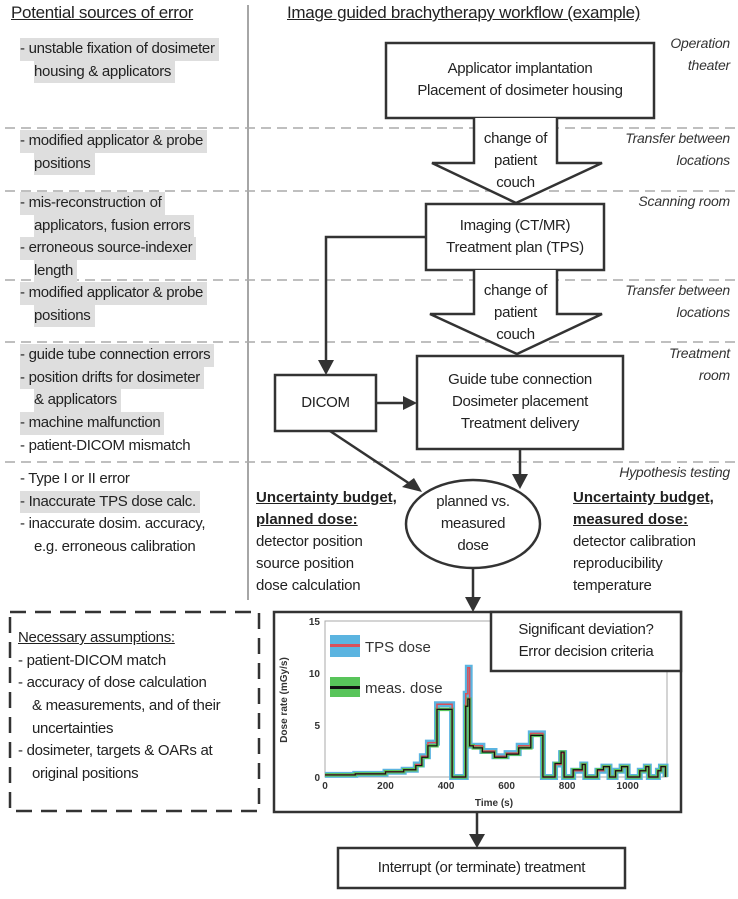 This screenshot has width=738, height=899. Describe the element at coordinates (631, 519) in the screenshot. I see `uncertainty-measured-title: measured dose:` at that location.